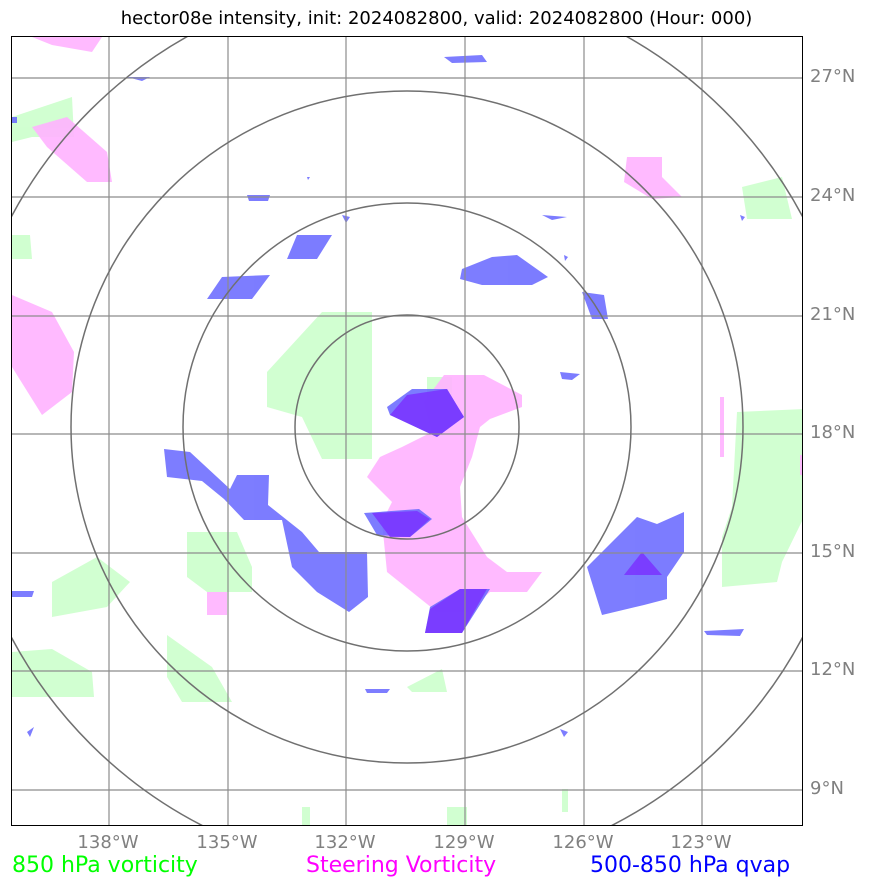 The image size is (873, 891). What do you see at coordinates (105, 865) in the screenshot?
I see `legend-850-vorticity: 850 hPa vorticity` at bounding box center [105, 865].